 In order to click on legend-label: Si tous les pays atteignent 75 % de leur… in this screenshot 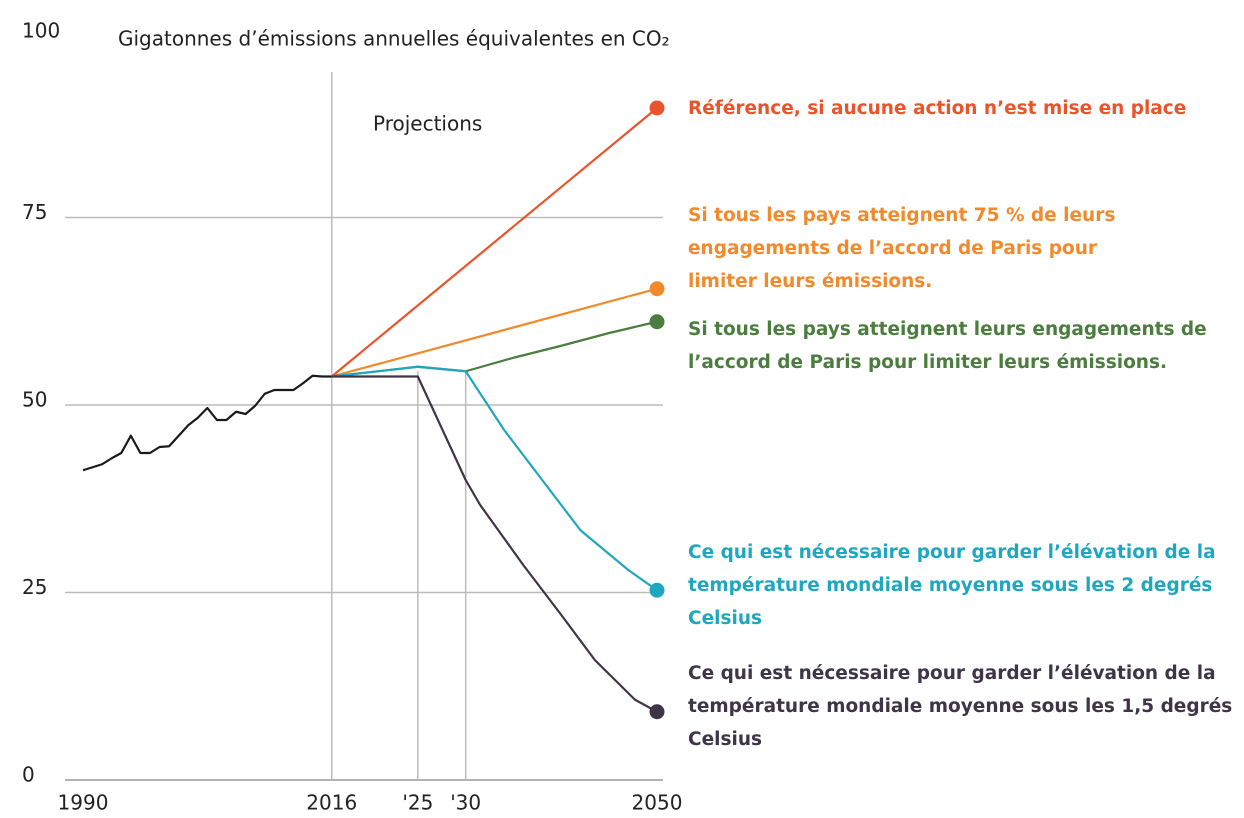, I will do `click(902, 248)`.